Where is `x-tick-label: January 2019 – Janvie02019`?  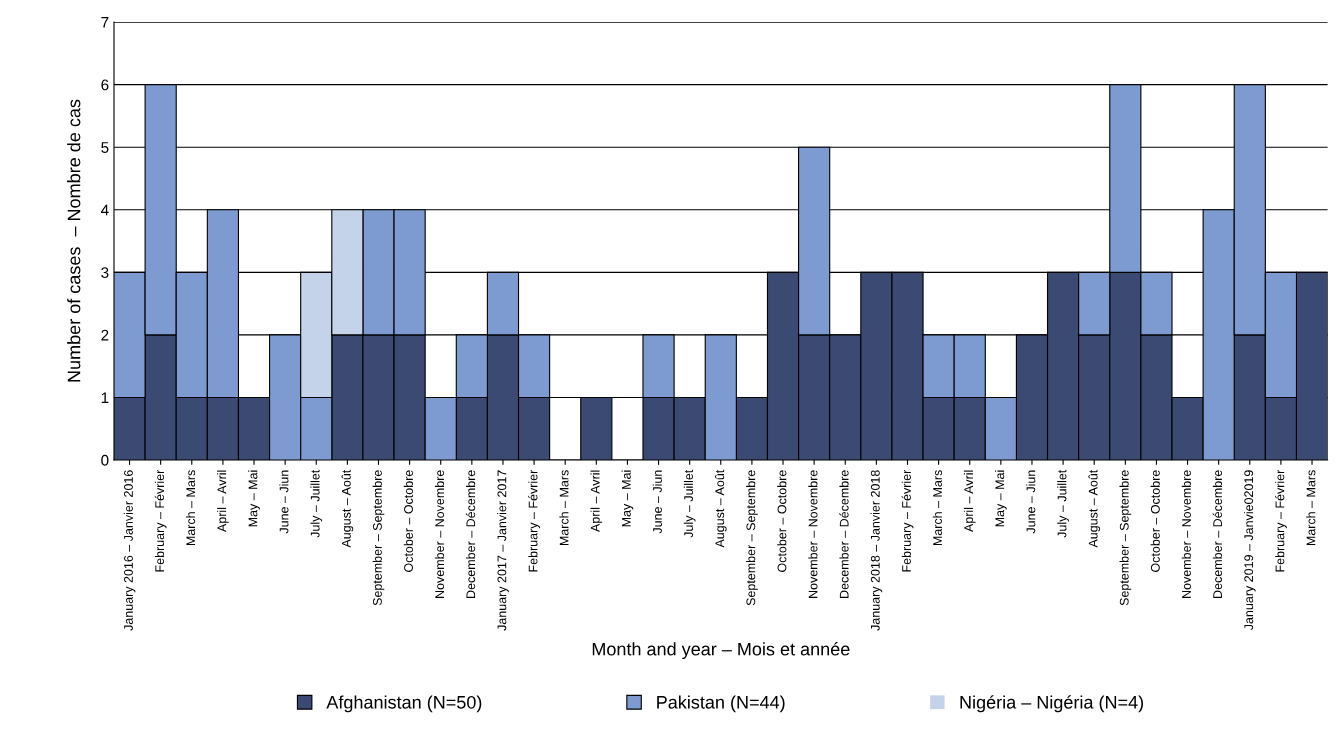 x-tick-label: January 2019 – Janvie02019 is located at coordinates (1249, 550).